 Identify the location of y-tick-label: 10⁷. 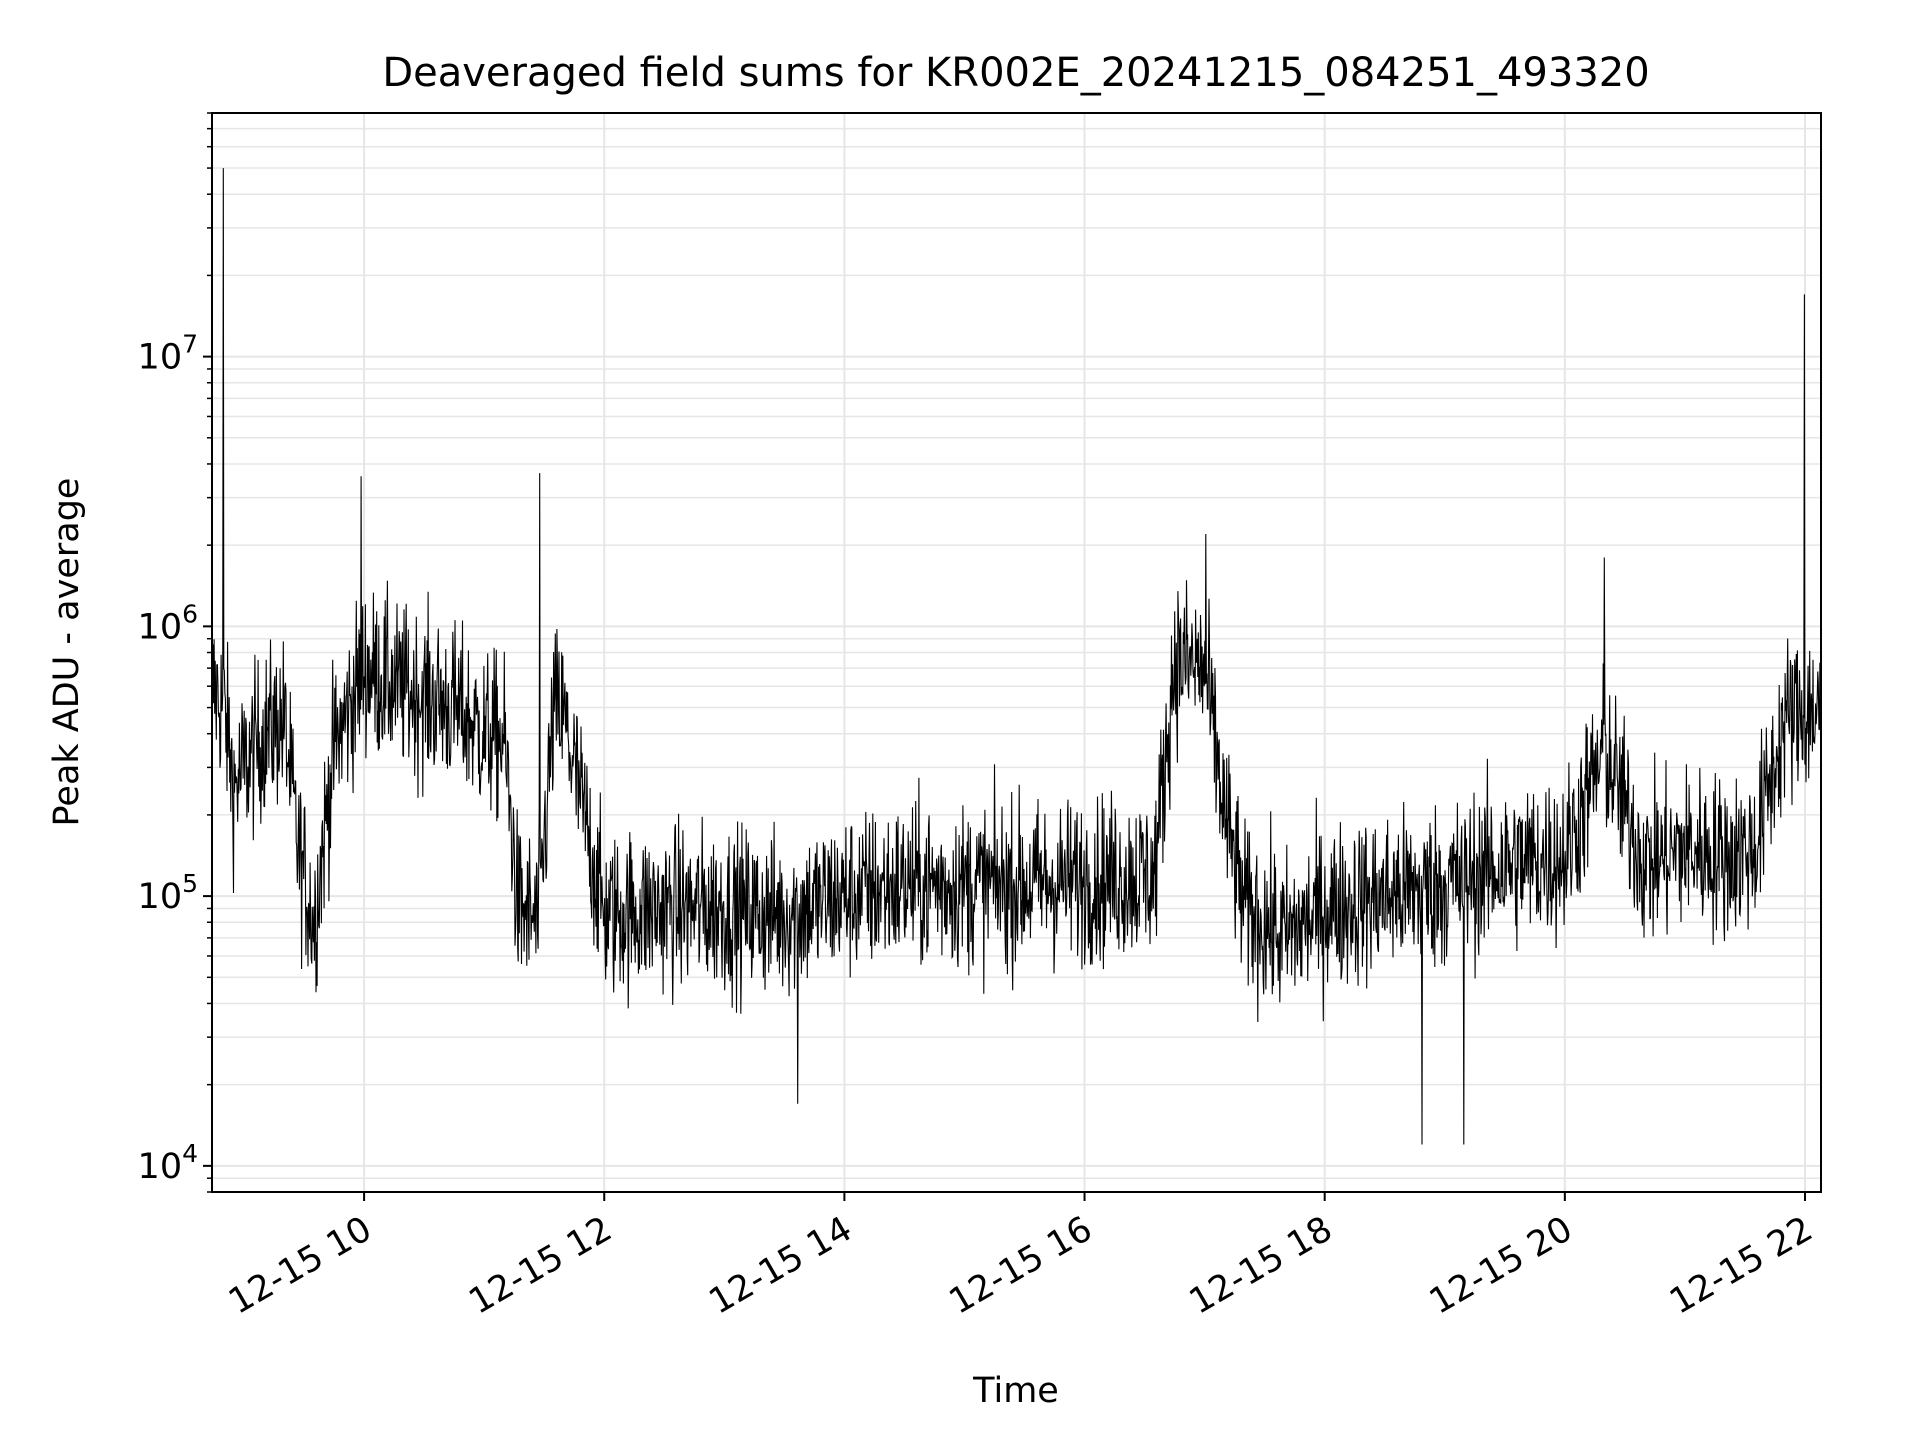
(168, 354).